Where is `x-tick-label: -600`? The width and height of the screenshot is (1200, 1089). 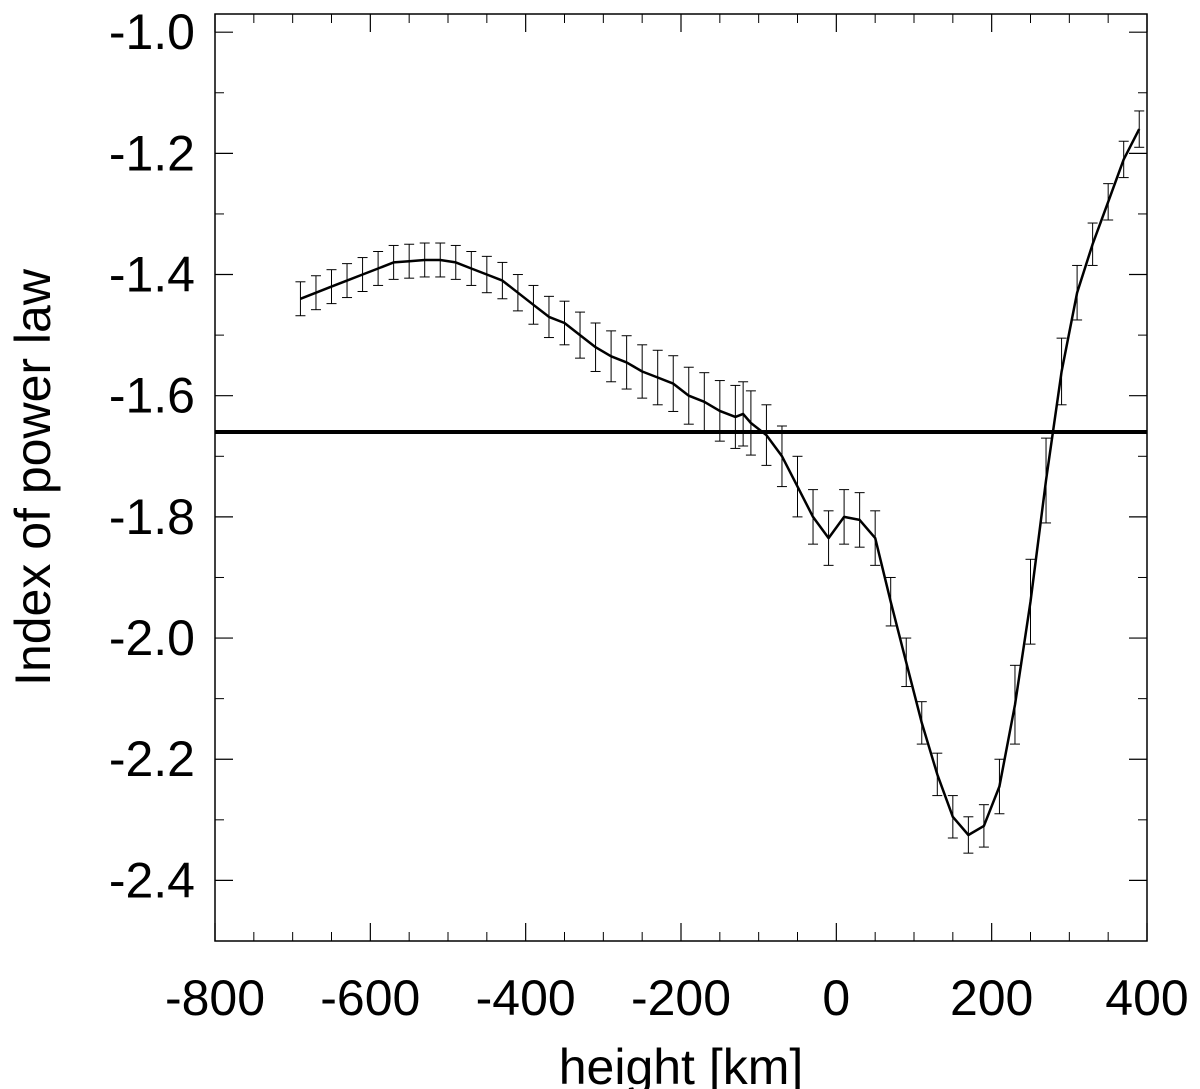 x-tick-label: -600 is located at coordinates (370, 998).